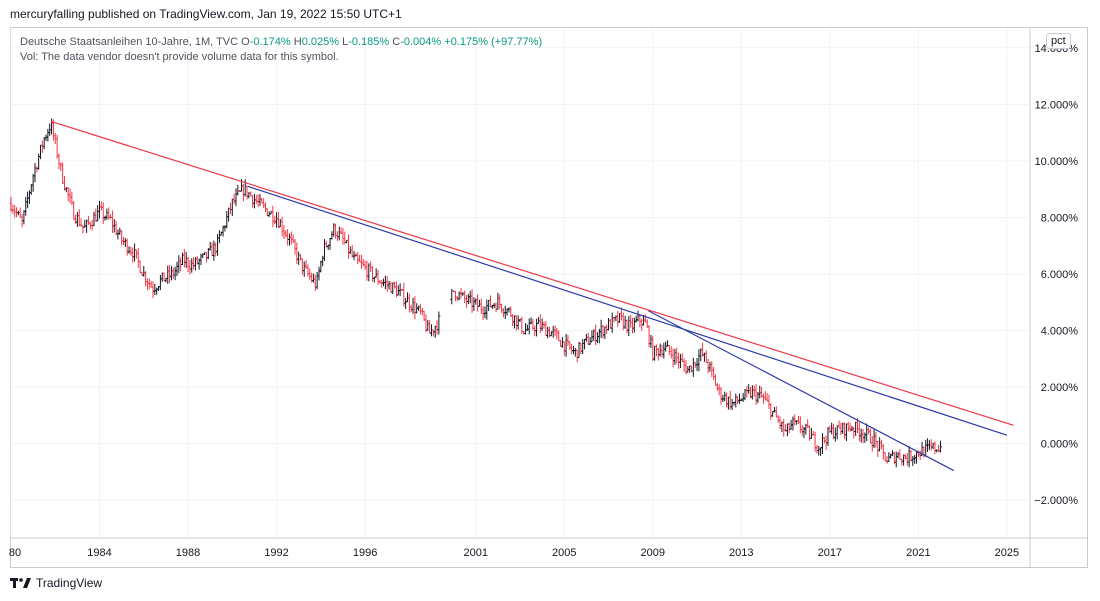 The height and width of the screenshot is (601, 1100). What do you see at coordinates (1057, 162) in the screenshot?
I see `y-tick-label: 10.000%` at bounding box center [1057, 162].